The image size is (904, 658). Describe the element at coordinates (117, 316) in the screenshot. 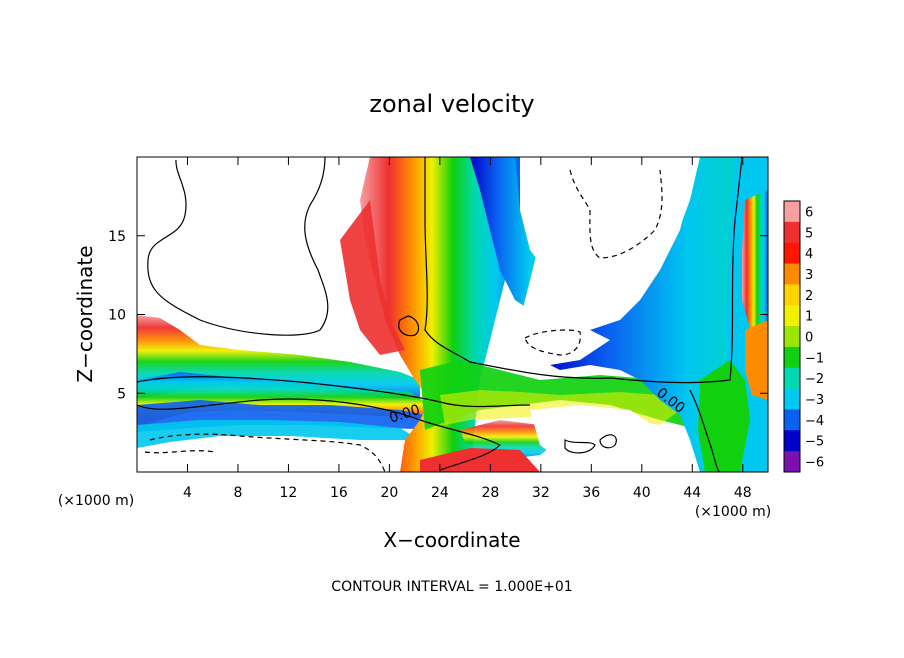

I see `y-tick-label: 10` at that location.